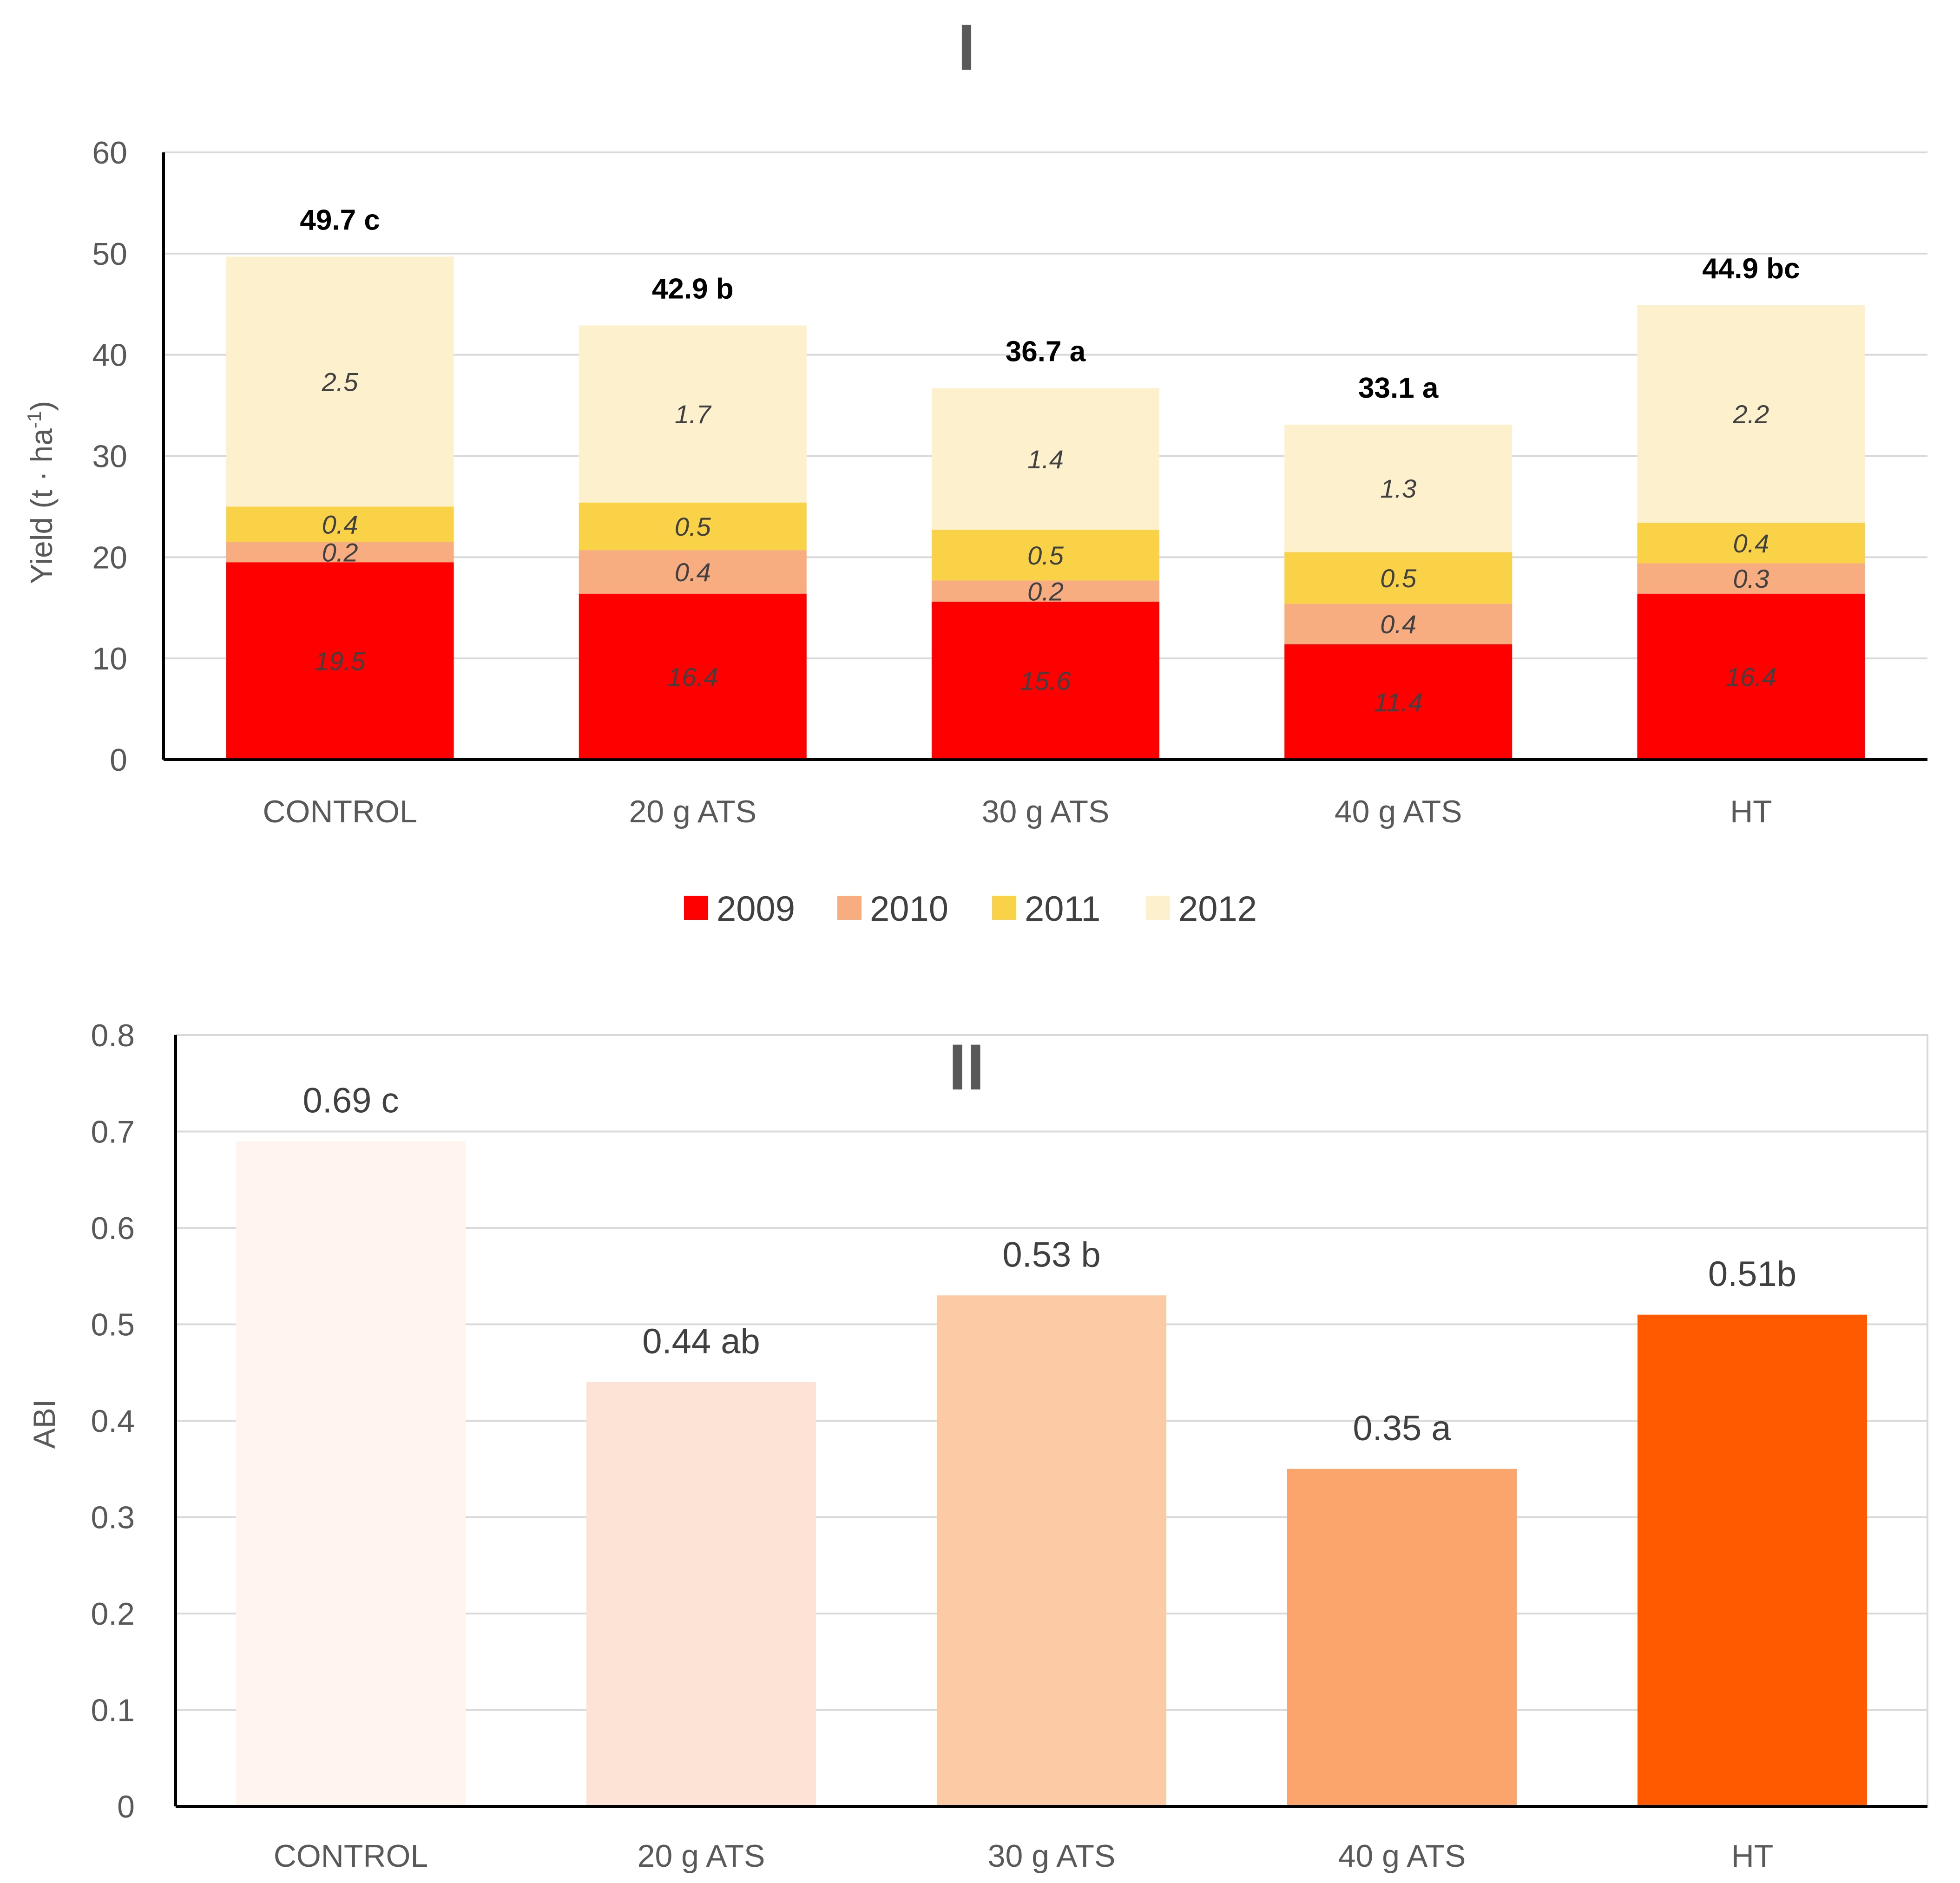 The height and width of the screenshot is (1883, 1960). Describe the element at coordinates (1402, 1428) in the screenshot. I see `chart2-data-label: 0.35 a` at that location.